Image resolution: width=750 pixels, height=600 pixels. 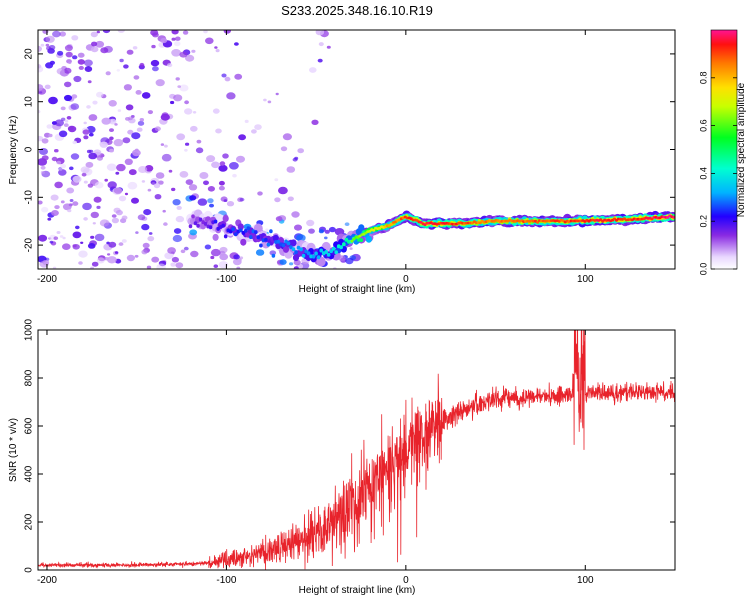 I want to click on colorbar-tick-label: 0.2, so click(x=703, y=221).